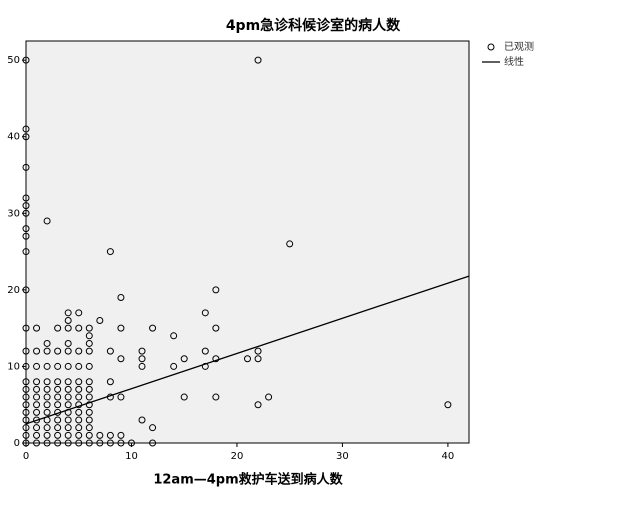  I want to click on legend-marker, so click(491, 47).